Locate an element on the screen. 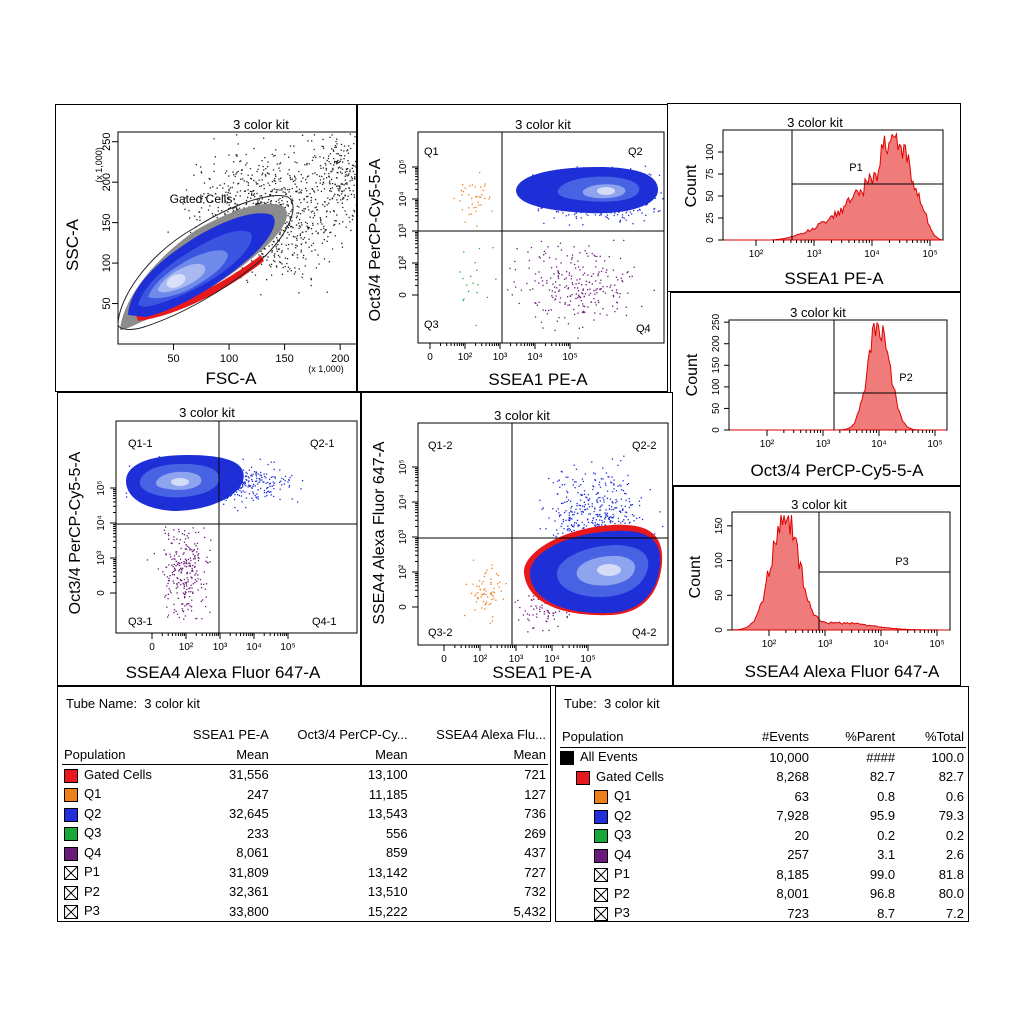  table-row: Gated Cells 8,268 82.7 82.7 is located at coordinates (763, 777).